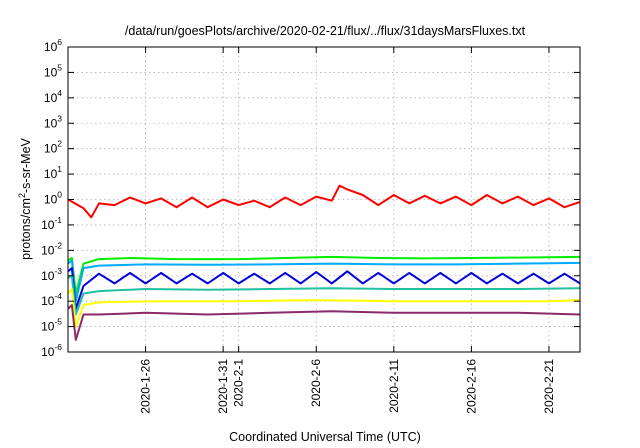  Describe the element at coordinates (549, 386) in the screenshot. I see `x-tick-label: 2020-2-21` at that location.